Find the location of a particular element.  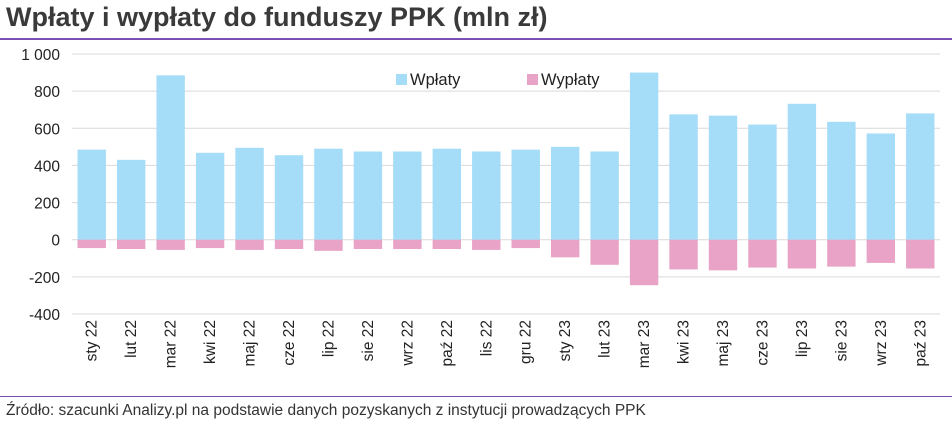

x-tick-label: gru 22 is located at coordinates (526, 342).